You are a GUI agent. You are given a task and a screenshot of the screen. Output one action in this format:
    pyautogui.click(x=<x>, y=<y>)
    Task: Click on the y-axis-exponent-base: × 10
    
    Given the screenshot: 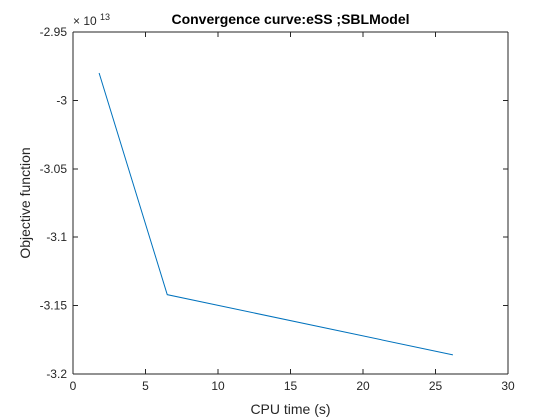 What is the action you would take?
    pyautogui.click(x=85, y=21)
    